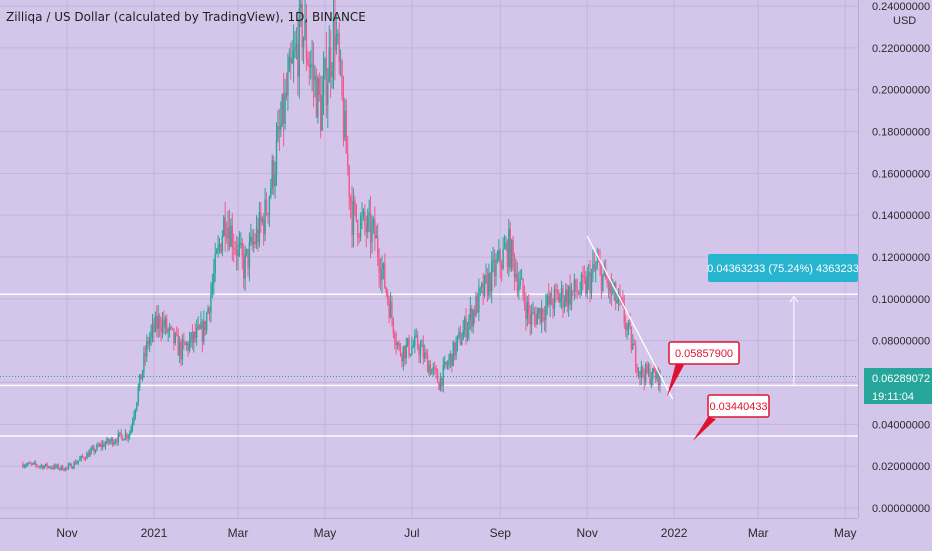 This screenshot has width=932, height=551. Describe the element at coordinates (501, 533) in the screenshot. I see `x-tick-label: Sep` at that location.